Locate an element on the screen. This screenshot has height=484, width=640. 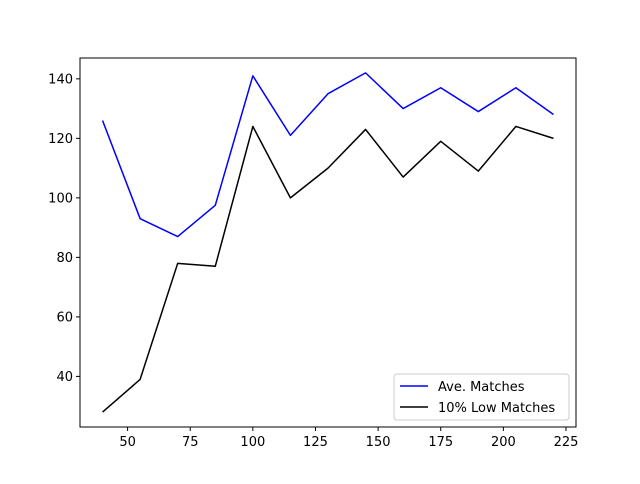
x-tick-label: 200 is located at coordinates (503, 442).